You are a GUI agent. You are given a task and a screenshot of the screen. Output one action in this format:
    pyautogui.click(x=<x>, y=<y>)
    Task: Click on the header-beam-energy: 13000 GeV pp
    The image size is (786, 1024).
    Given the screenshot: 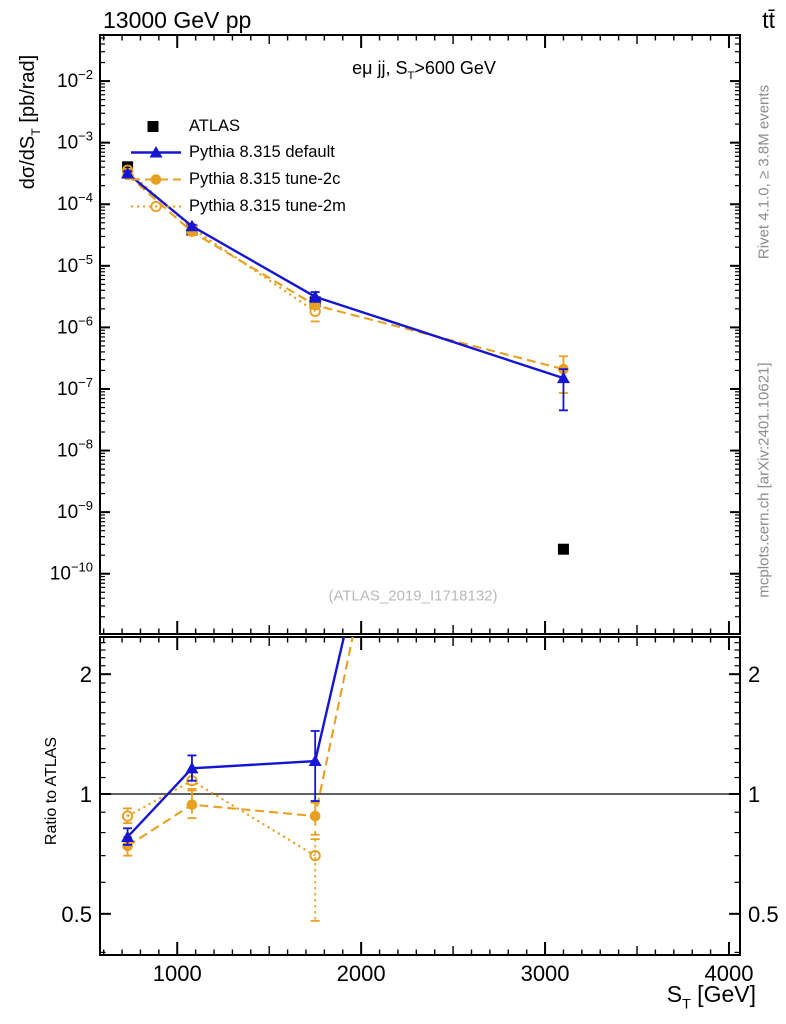 What is the action you would take?
    pyautogui.click(x=177, y=20)
    